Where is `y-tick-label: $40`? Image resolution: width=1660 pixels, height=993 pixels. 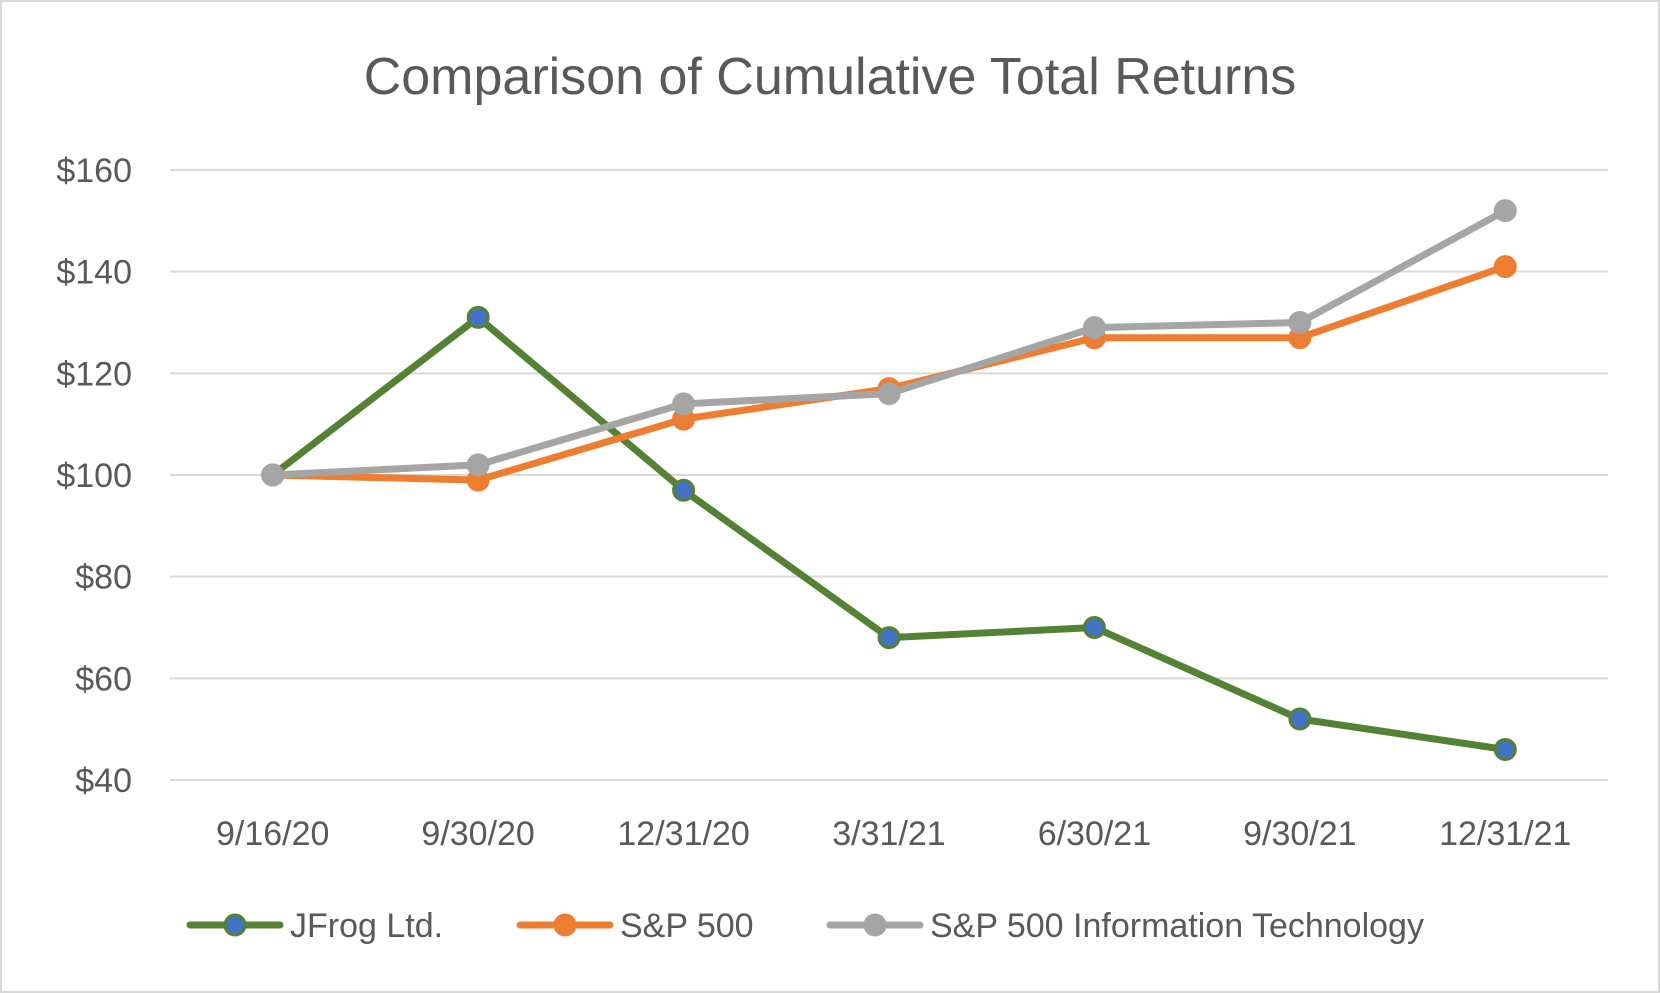
y-tick-label: $40 is located at coordinates (103, 781).